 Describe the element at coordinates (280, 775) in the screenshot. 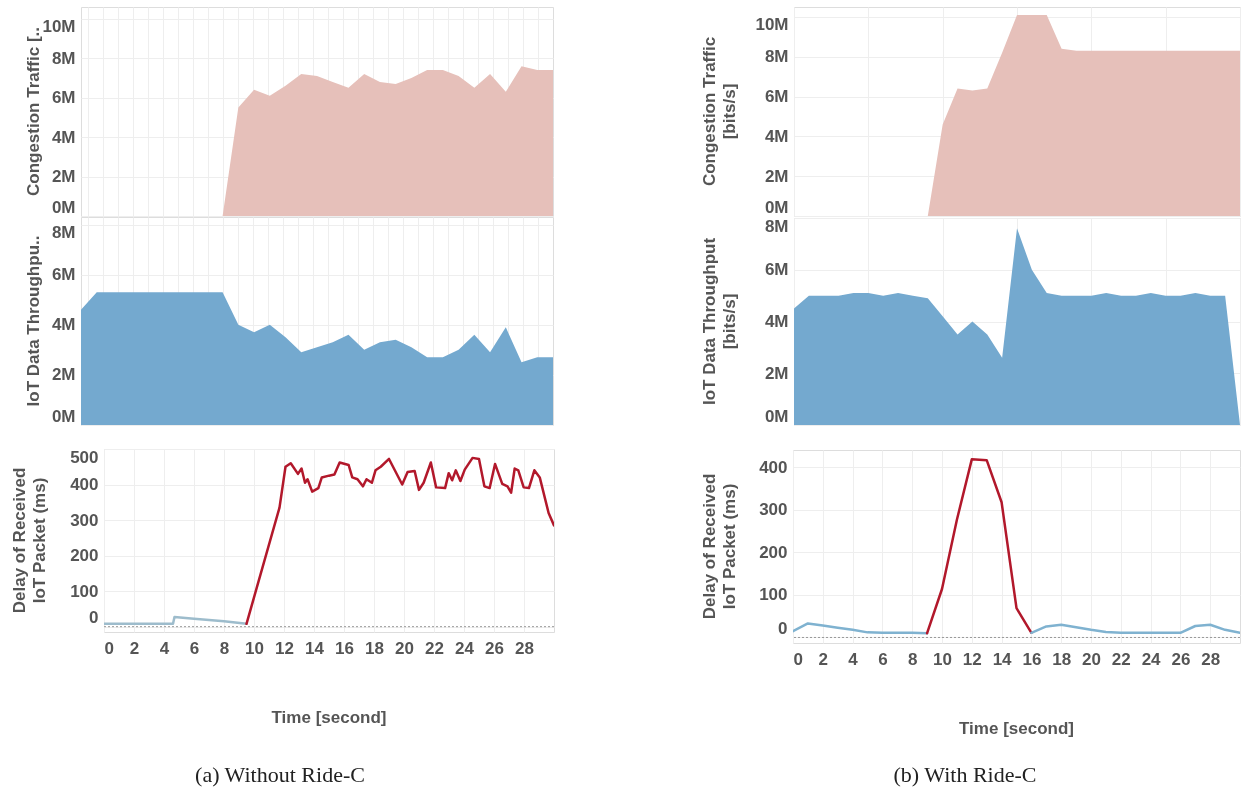

I see `text: (a) Without Ride-C` at that location.